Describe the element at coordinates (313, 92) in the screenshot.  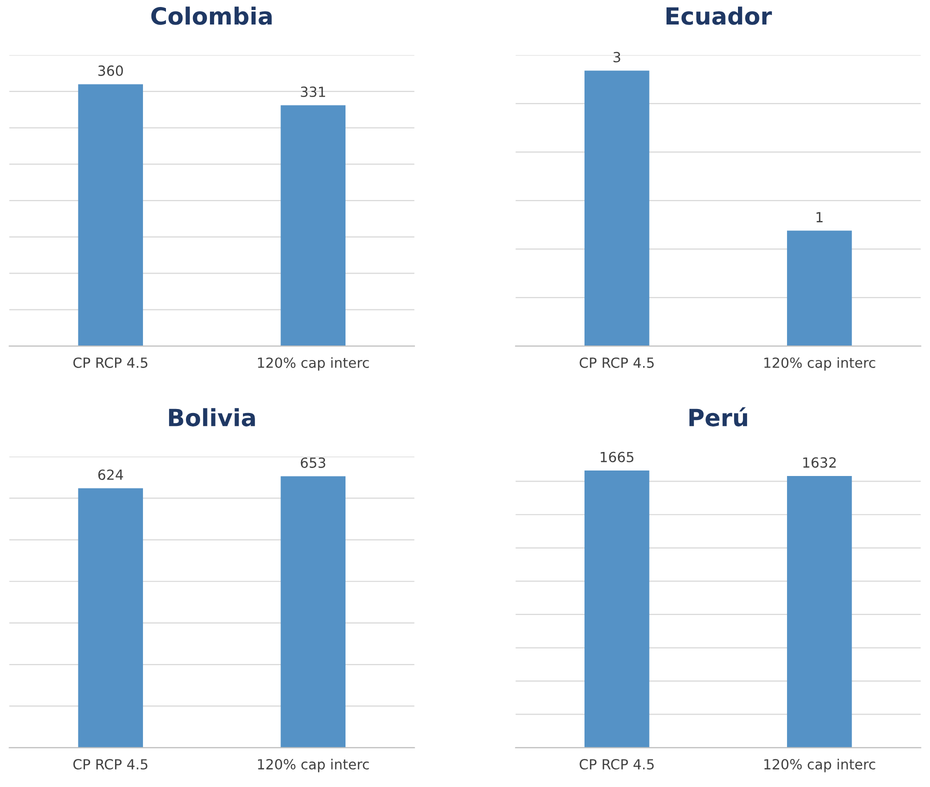
I see `data-label: 331` at that location.